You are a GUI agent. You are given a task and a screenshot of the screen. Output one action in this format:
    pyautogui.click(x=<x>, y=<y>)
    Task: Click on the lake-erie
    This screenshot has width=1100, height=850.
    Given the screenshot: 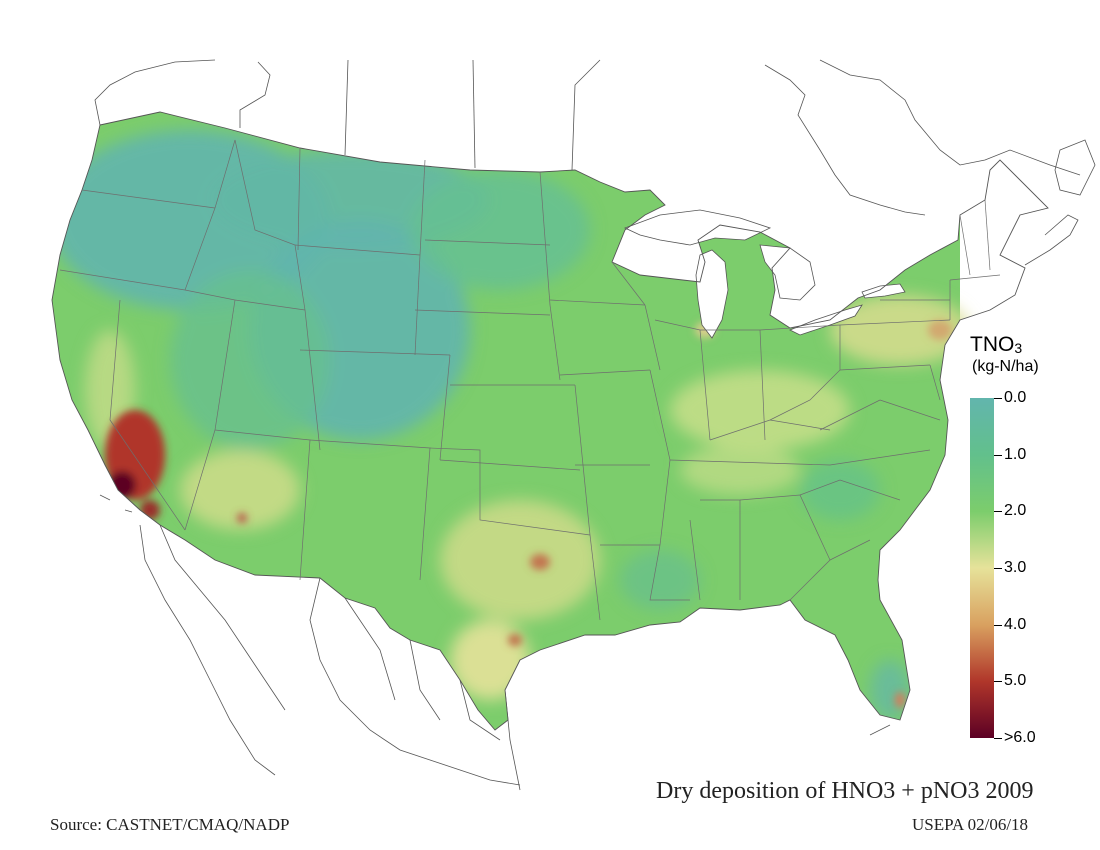 What is the action you would take?
    pyautogui.click(x=826, y=320)
    